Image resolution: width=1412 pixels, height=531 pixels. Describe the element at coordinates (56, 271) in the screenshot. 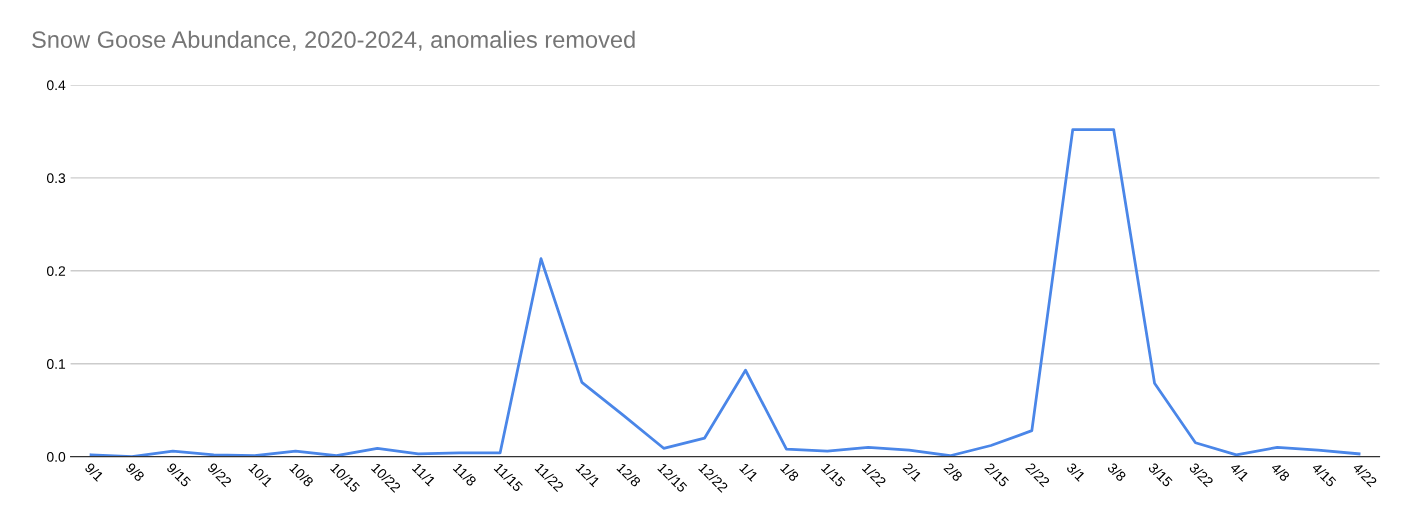

I see `y-tick-label: 0.2` at that location.